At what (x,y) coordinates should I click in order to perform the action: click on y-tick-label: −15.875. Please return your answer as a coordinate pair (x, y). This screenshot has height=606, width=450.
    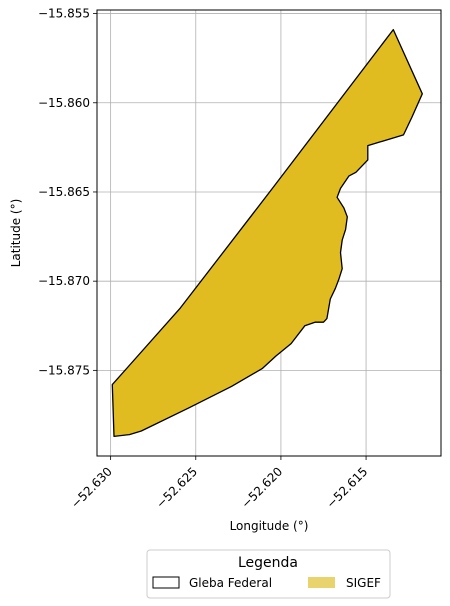
    Looking at the image, I should click on (64, 370).